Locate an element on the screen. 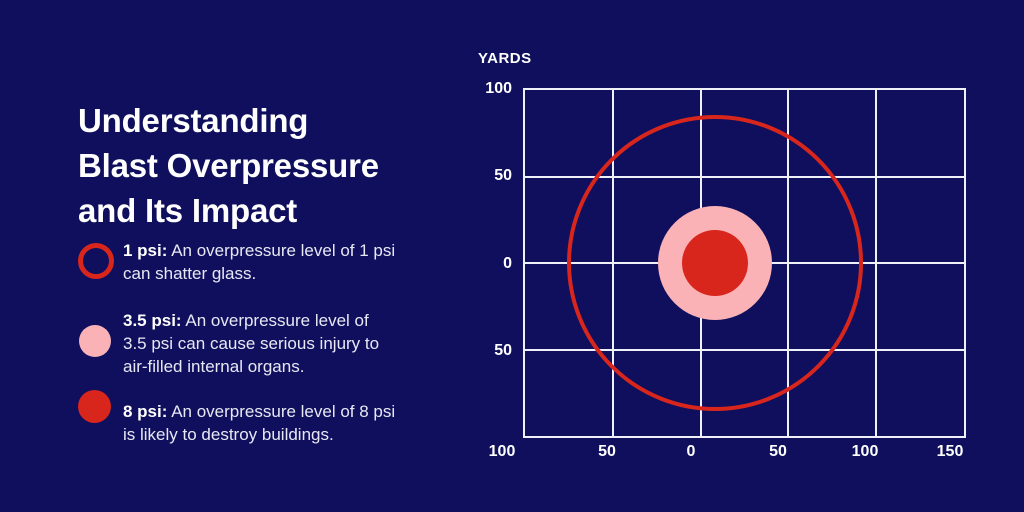  x-tick-label-50-left: 50 is located at coordinates (607, 451).